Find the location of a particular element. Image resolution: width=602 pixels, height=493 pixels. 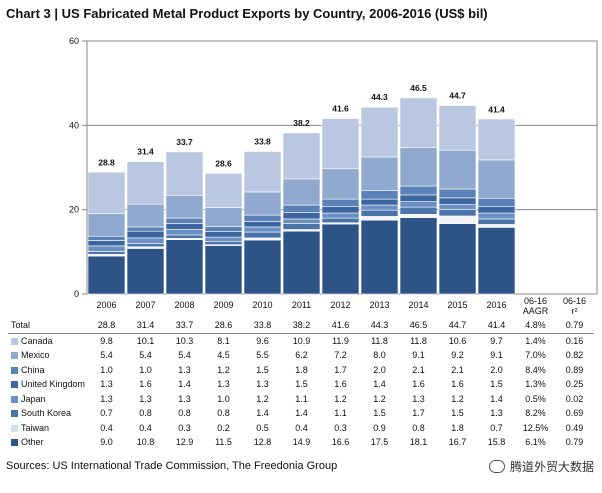

watermark: 腾道外贸大数据 is located at coordinates (541, 466).